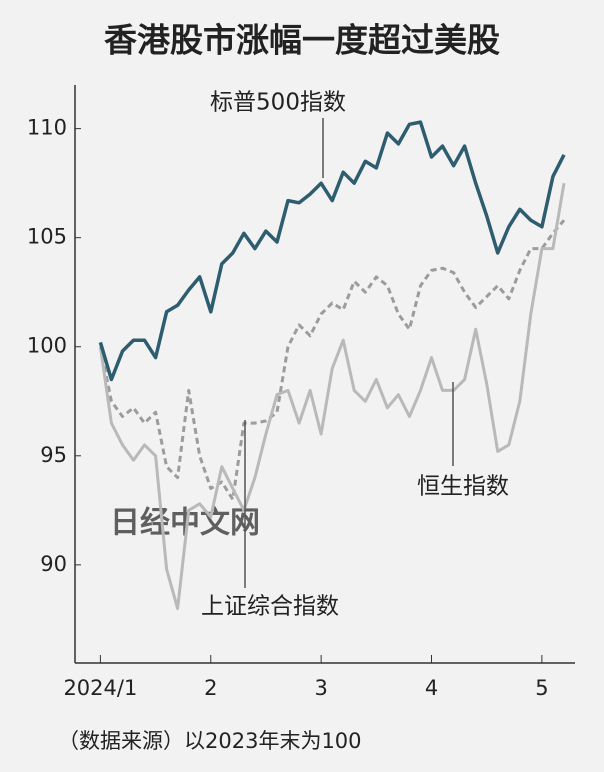 This screenshot has width=604, height=772. Describe the element at coordinates (278, 103) in the screenshot. I see `series-label: 标普500指数` at that location.